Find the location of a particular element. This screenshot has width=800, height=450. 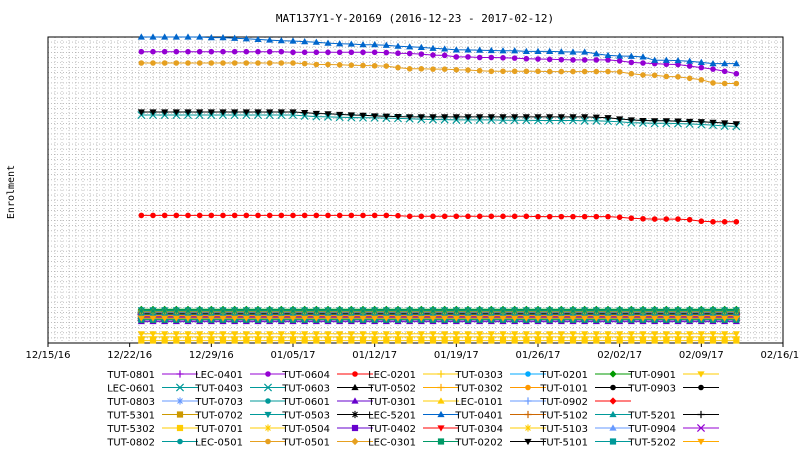

legend-label: TUT-0202 is located at coordinates (478, 443).